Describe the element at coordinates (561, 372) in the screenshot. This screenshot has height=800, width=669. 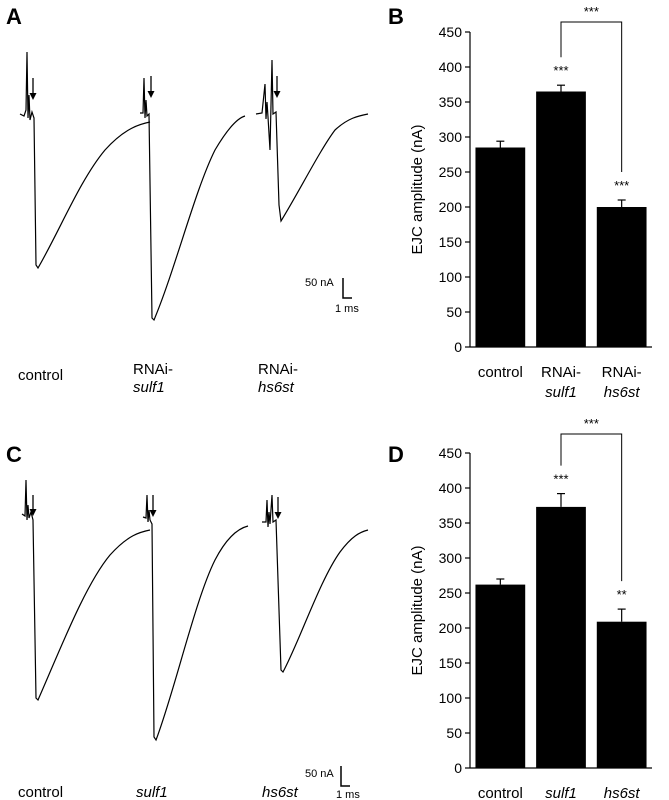
I see `category-label-b-1: RNAi-` at that location.